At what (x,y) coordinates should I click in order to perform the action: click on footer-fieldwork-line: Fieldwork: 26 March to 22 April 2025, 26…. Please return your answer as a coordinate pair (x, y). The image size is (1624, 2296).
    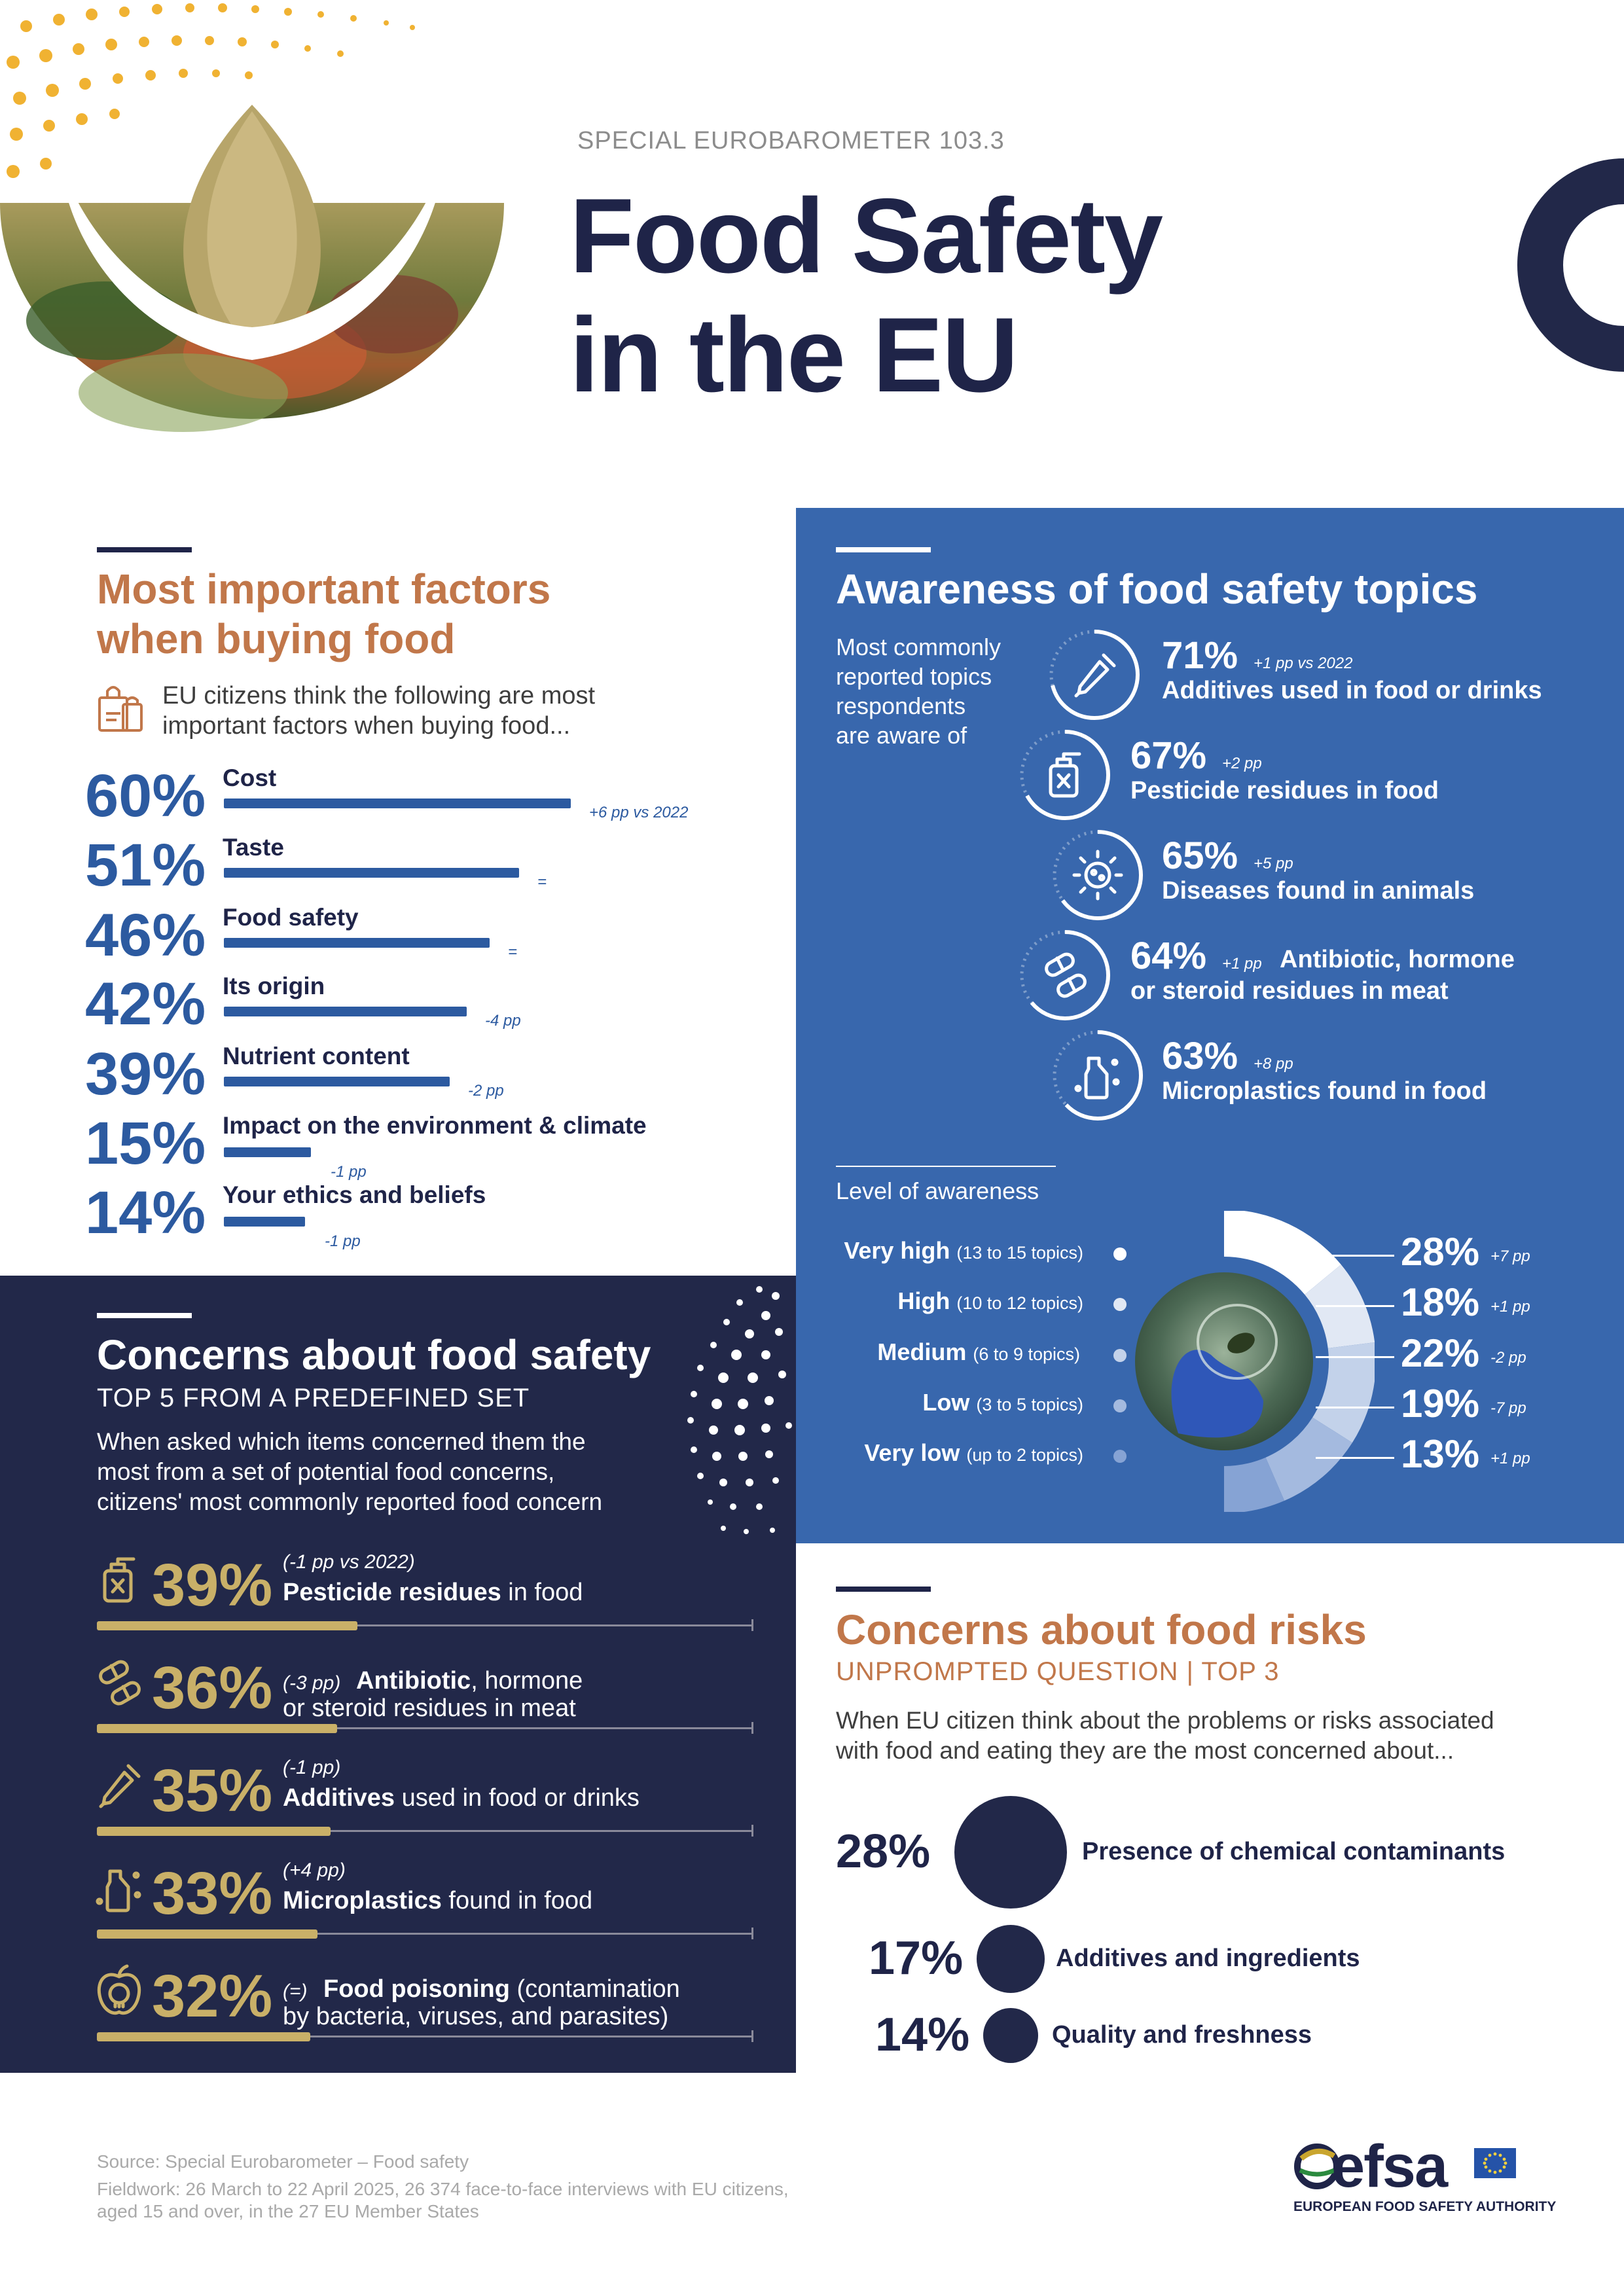
    Looking at the image, I should click on (443, 2189).